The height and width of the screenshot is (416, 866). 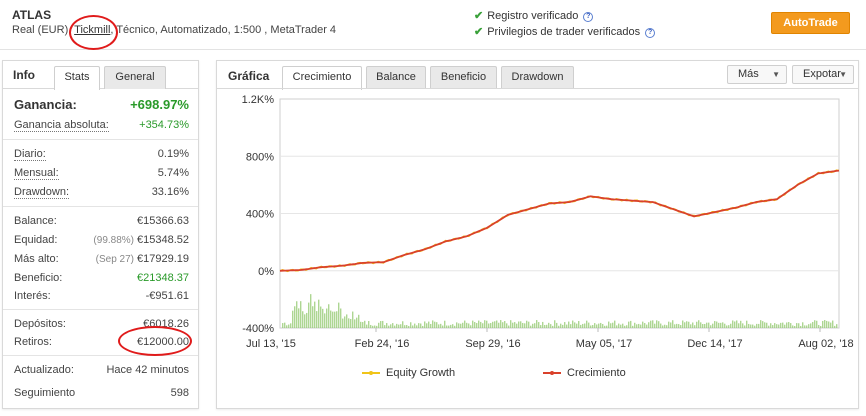 I want to click on tab-drawdown: Drawdown, so click(x=537, y=77).